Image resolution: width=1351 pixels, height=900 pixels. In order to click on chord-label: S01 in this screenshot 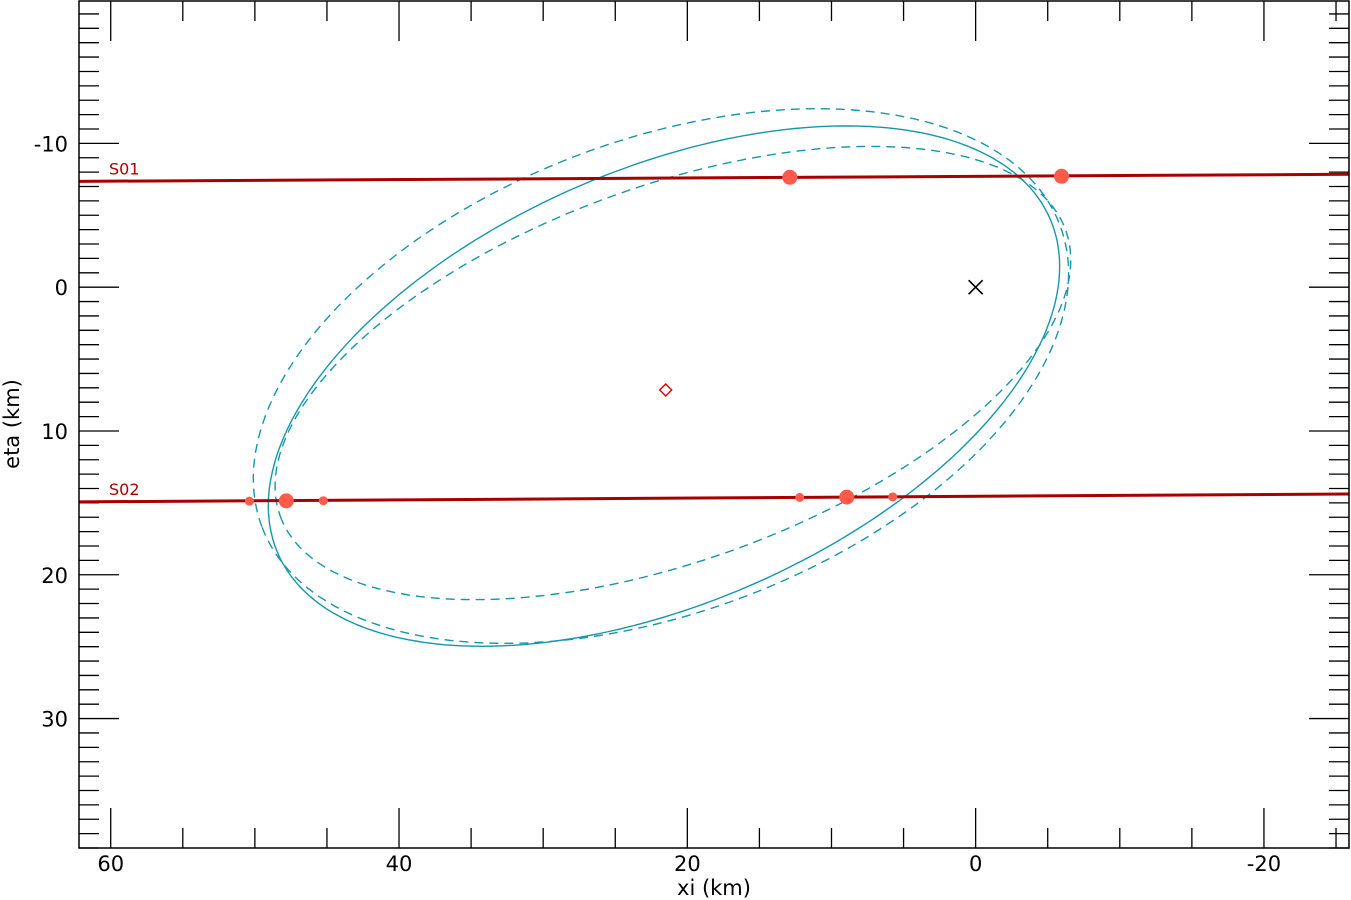, I will do `click(124, 168)`.